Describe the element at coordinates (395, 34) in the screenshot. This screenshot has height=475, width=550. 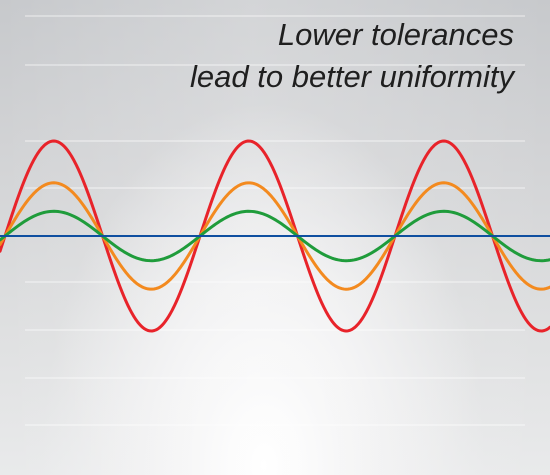
I see `headline-line-1: Lower tolerances` at that location.